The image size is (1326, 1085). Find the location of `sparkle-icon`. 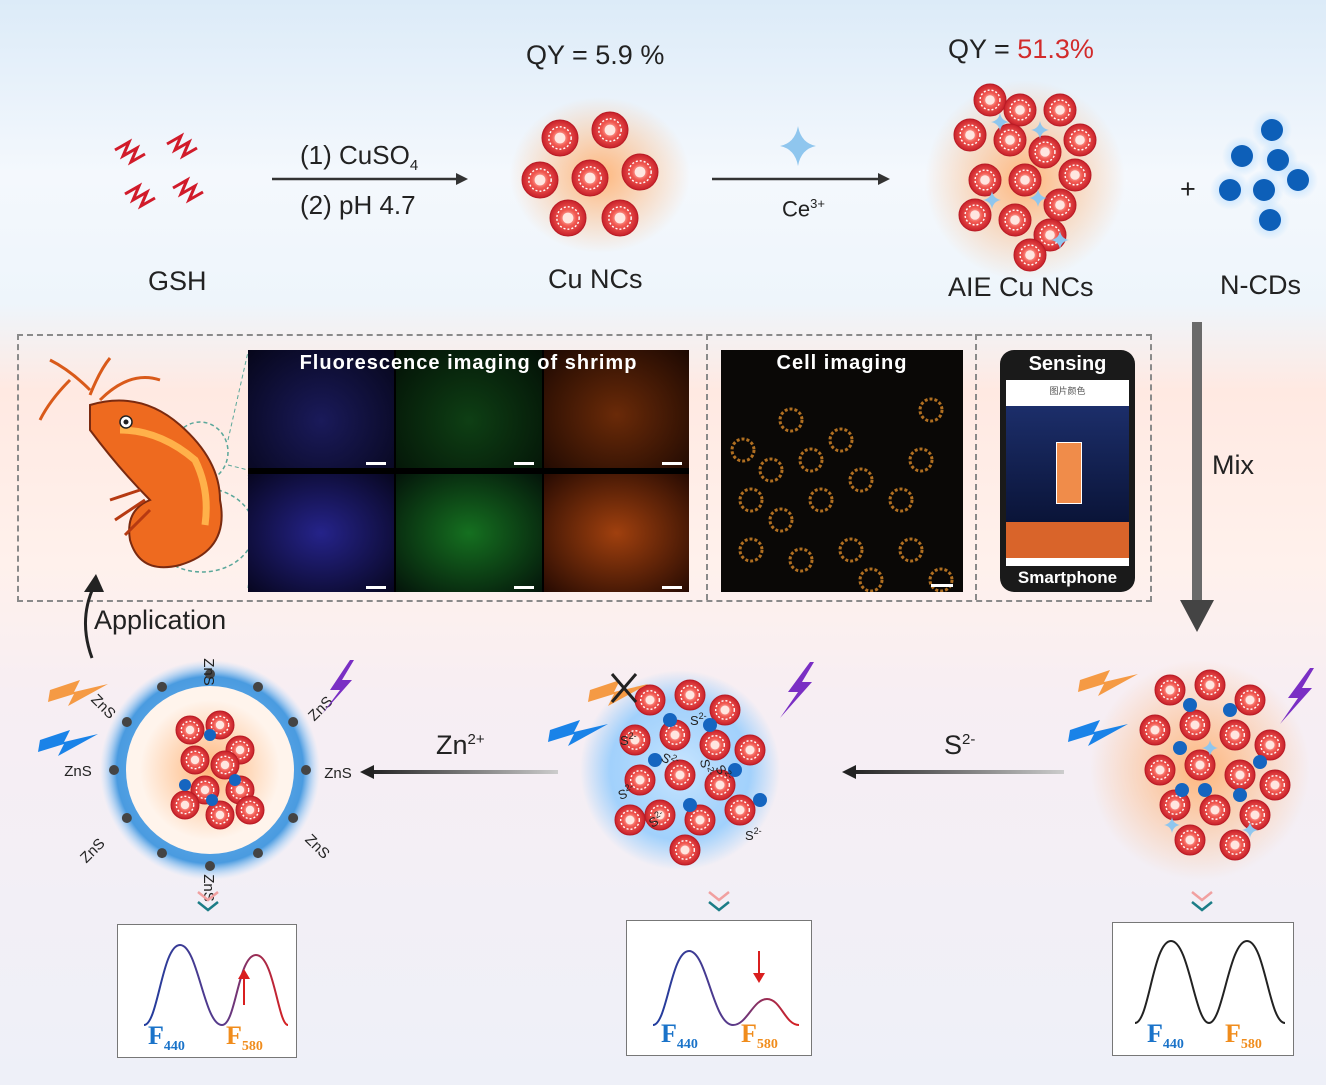

sparkle-icon is located at coordinates (798, 146).